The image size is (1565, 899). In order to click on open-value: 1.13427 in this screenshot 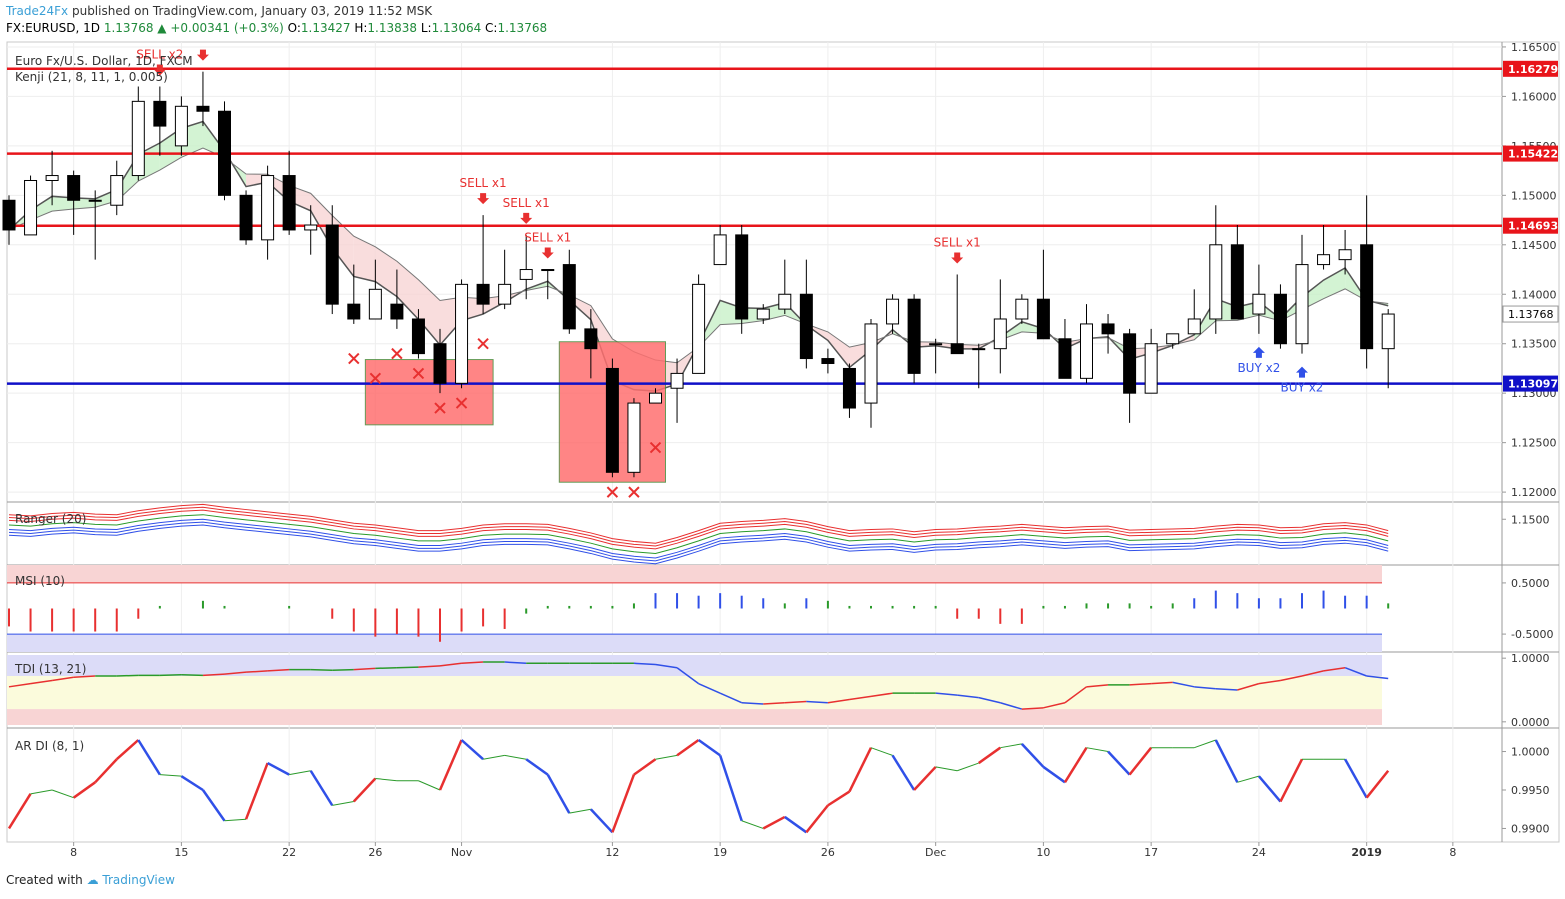, I will do `click(325, 28)`.